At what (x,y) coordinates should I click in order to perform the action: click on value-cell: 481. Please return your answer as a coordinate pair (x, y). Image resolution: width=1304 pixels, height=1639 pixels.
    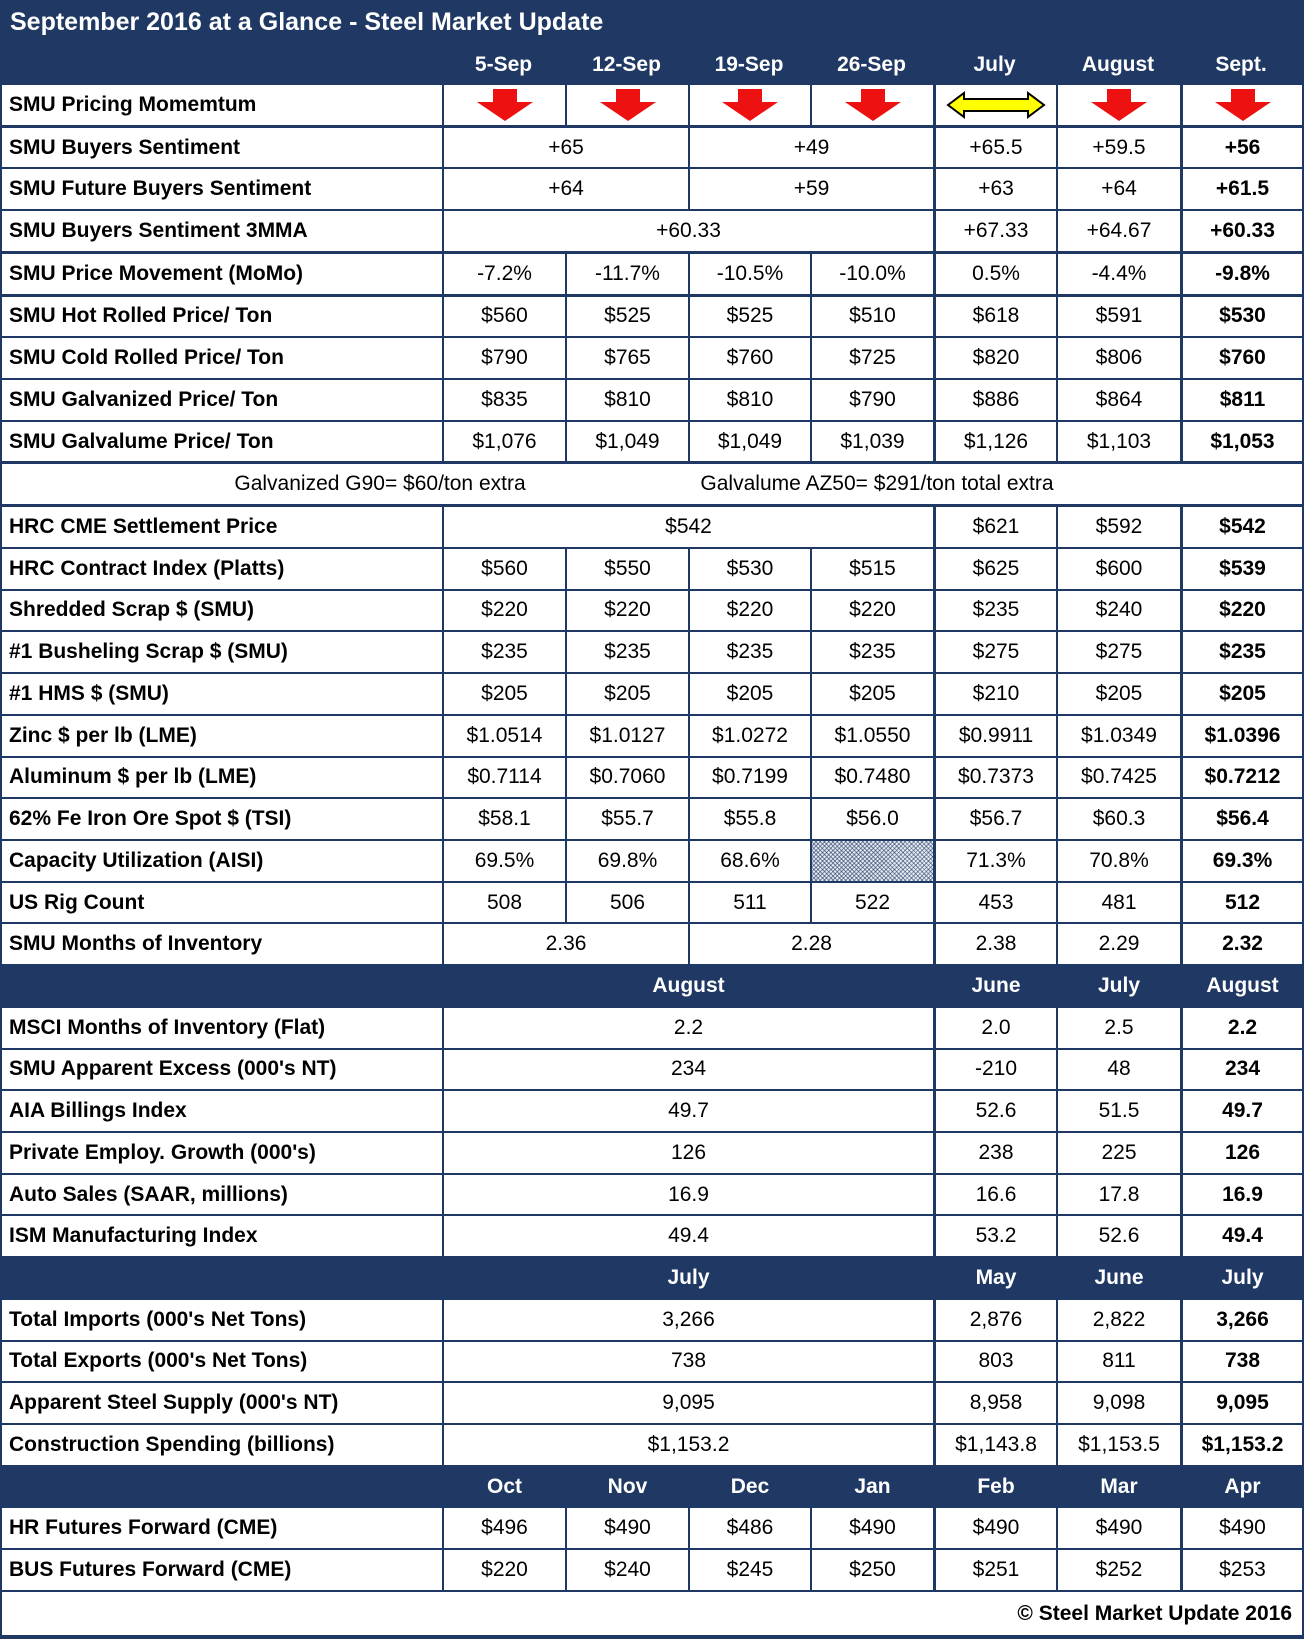
    Looking at the image, I should click on (1118, 902).